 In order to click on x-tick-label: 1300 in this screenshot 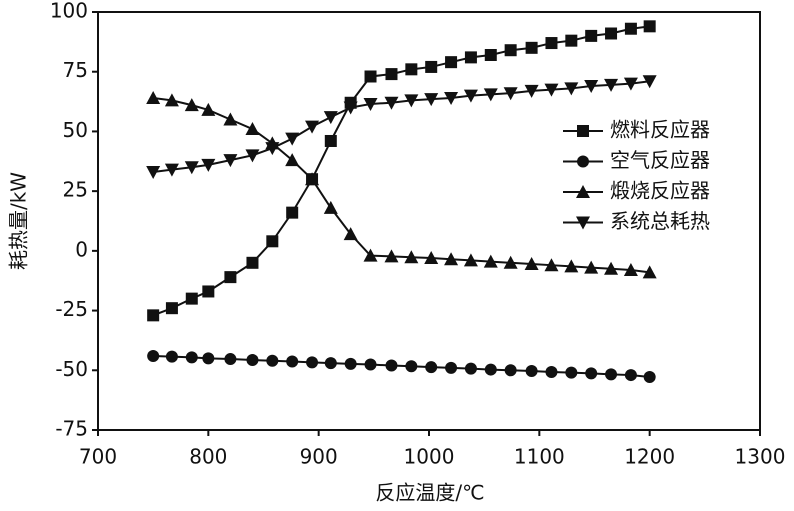, I will do `click(760, 457)`.